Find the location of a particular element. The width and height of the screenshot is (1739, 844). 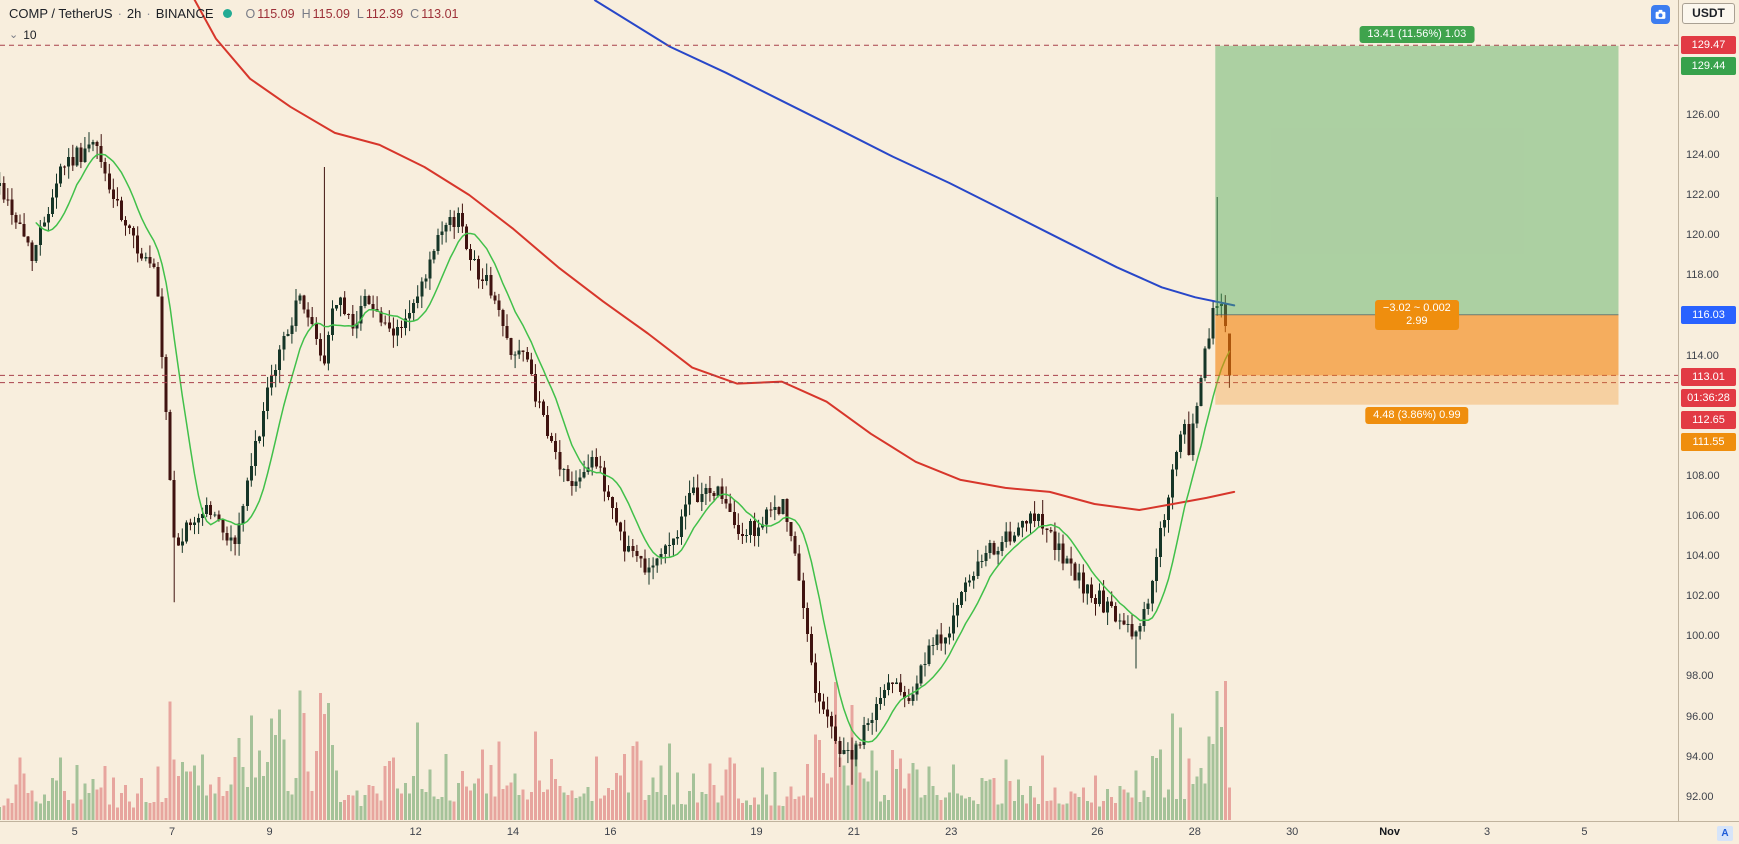

volume-bars is located at coordinates (615, 750).